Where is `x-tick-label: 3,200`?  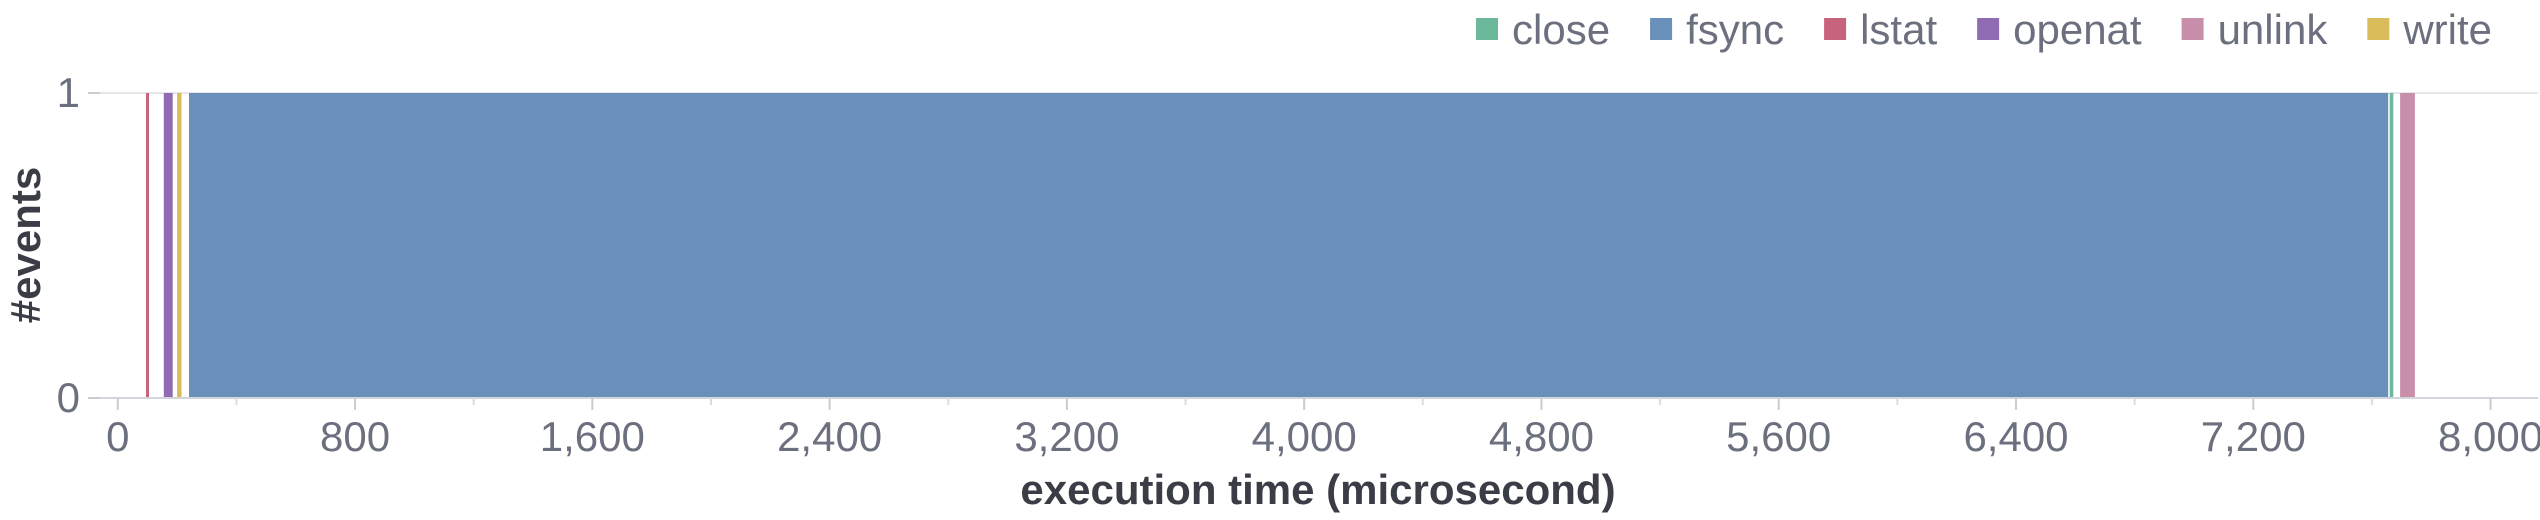 x-tick-label: 3,200 is located at coordinates (1066, 436).